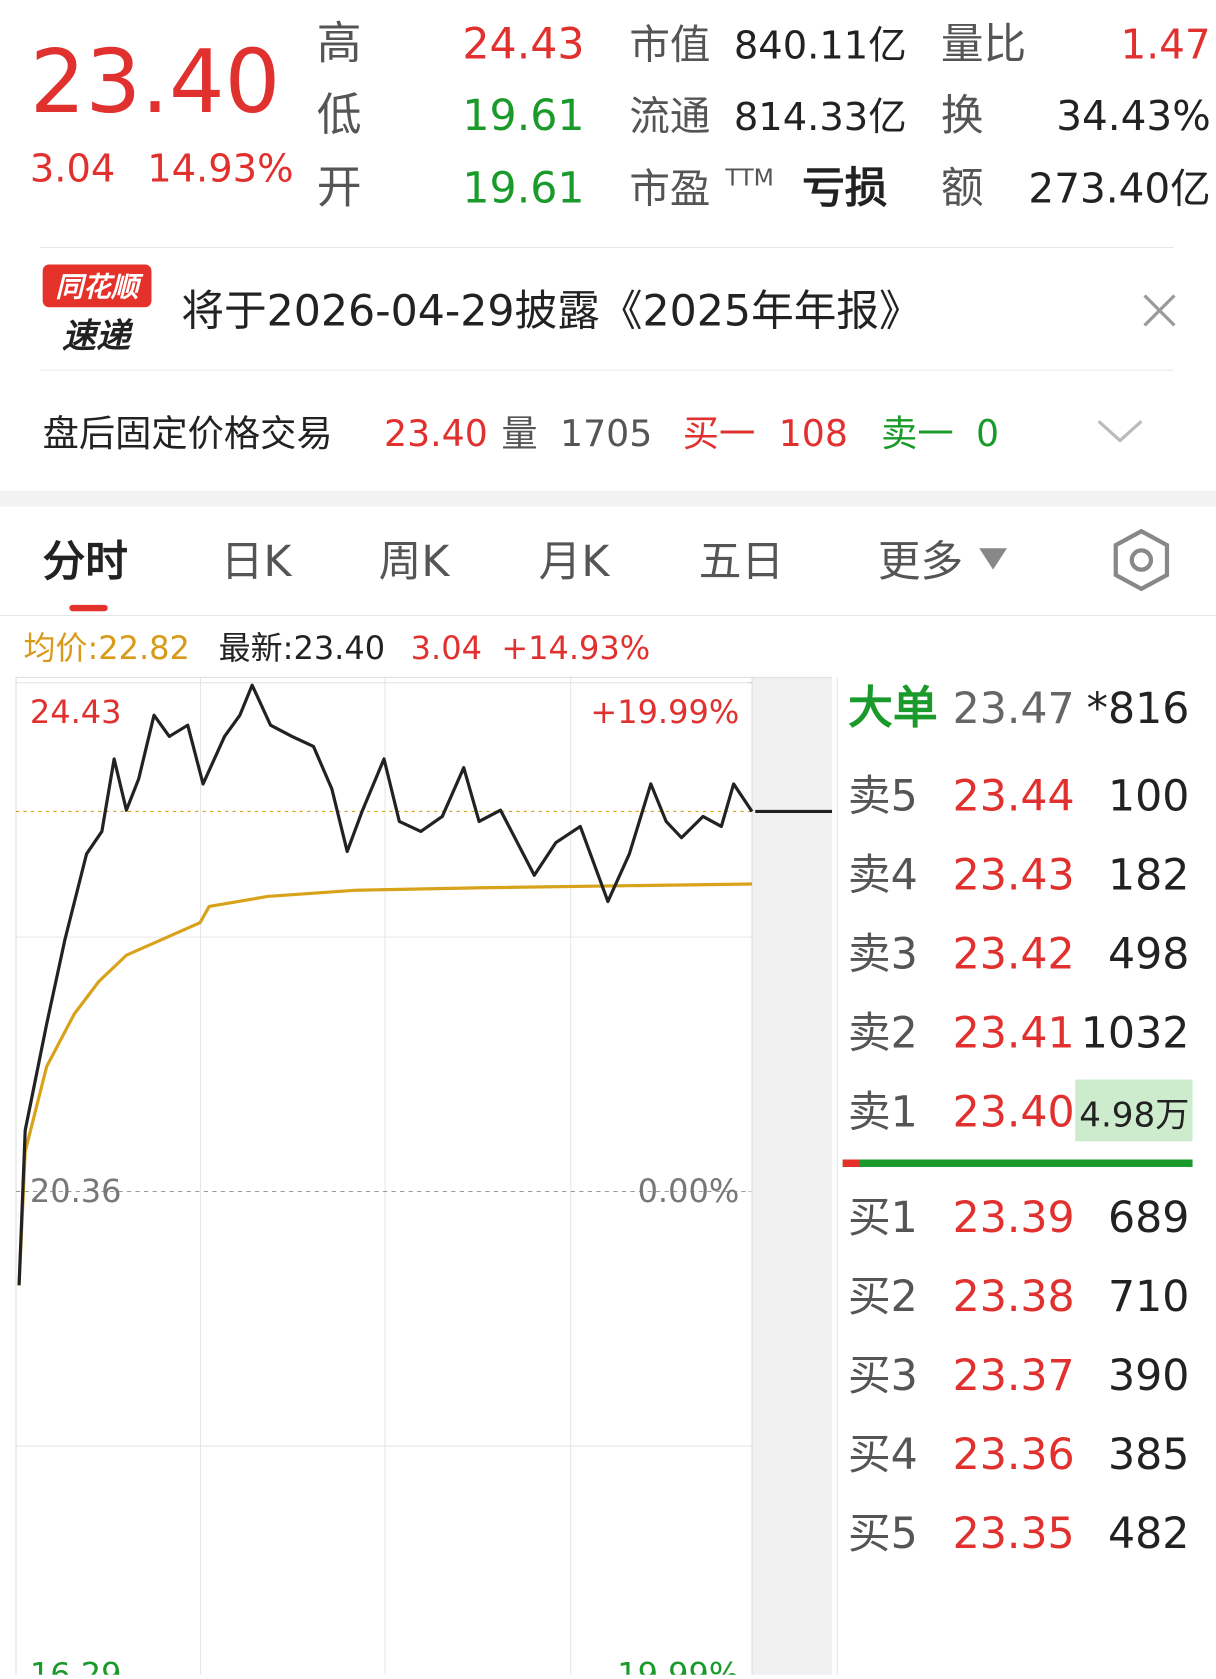 This screenshot has width=1216, height=1679. Describe the element at coordinates (1014, 1218) in the screenshot. I see `book-price: 23.39` at that location.